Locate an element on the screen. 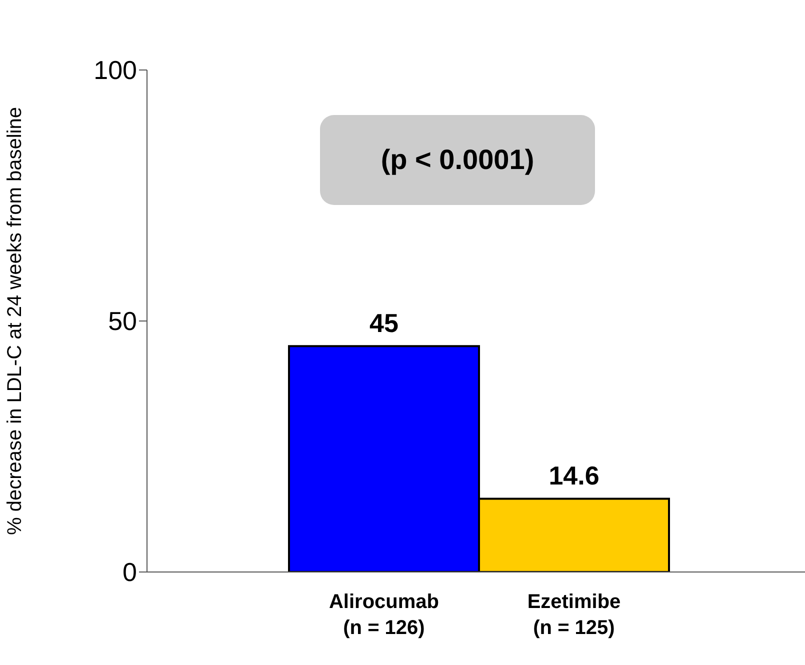  y-tick-label: 100 is located at coordinates (115, 70).